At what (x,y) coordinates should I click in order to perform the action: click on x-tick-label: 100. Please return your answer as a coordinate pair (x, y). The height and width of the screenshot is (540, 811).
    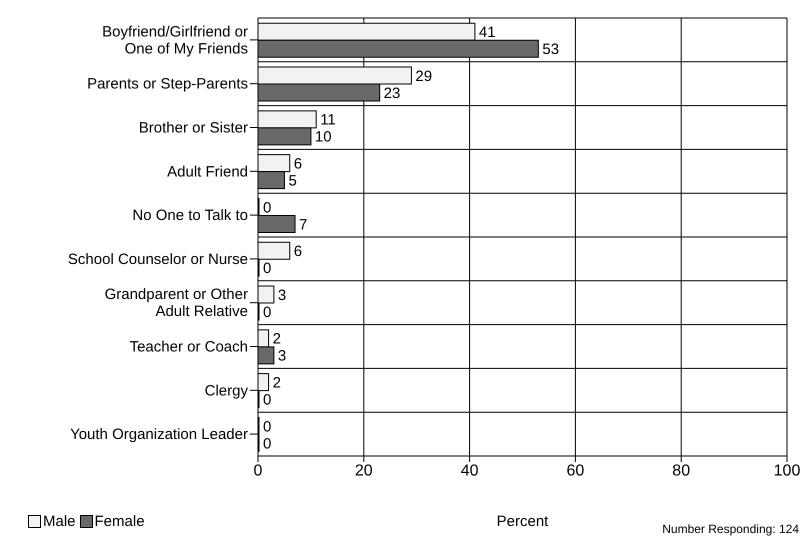
    Looking at the image, I should click on (787, 471).